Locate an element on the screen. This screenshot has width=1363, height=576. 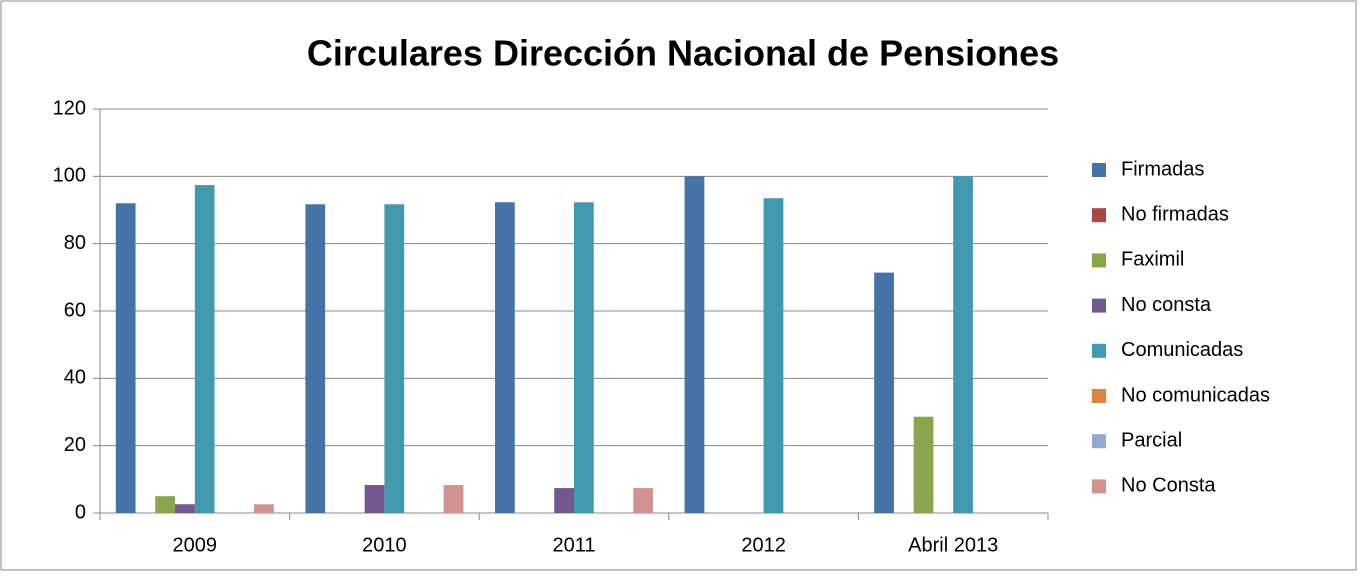
legend-label: Comunicadas is located at coordinates (1182, 350).